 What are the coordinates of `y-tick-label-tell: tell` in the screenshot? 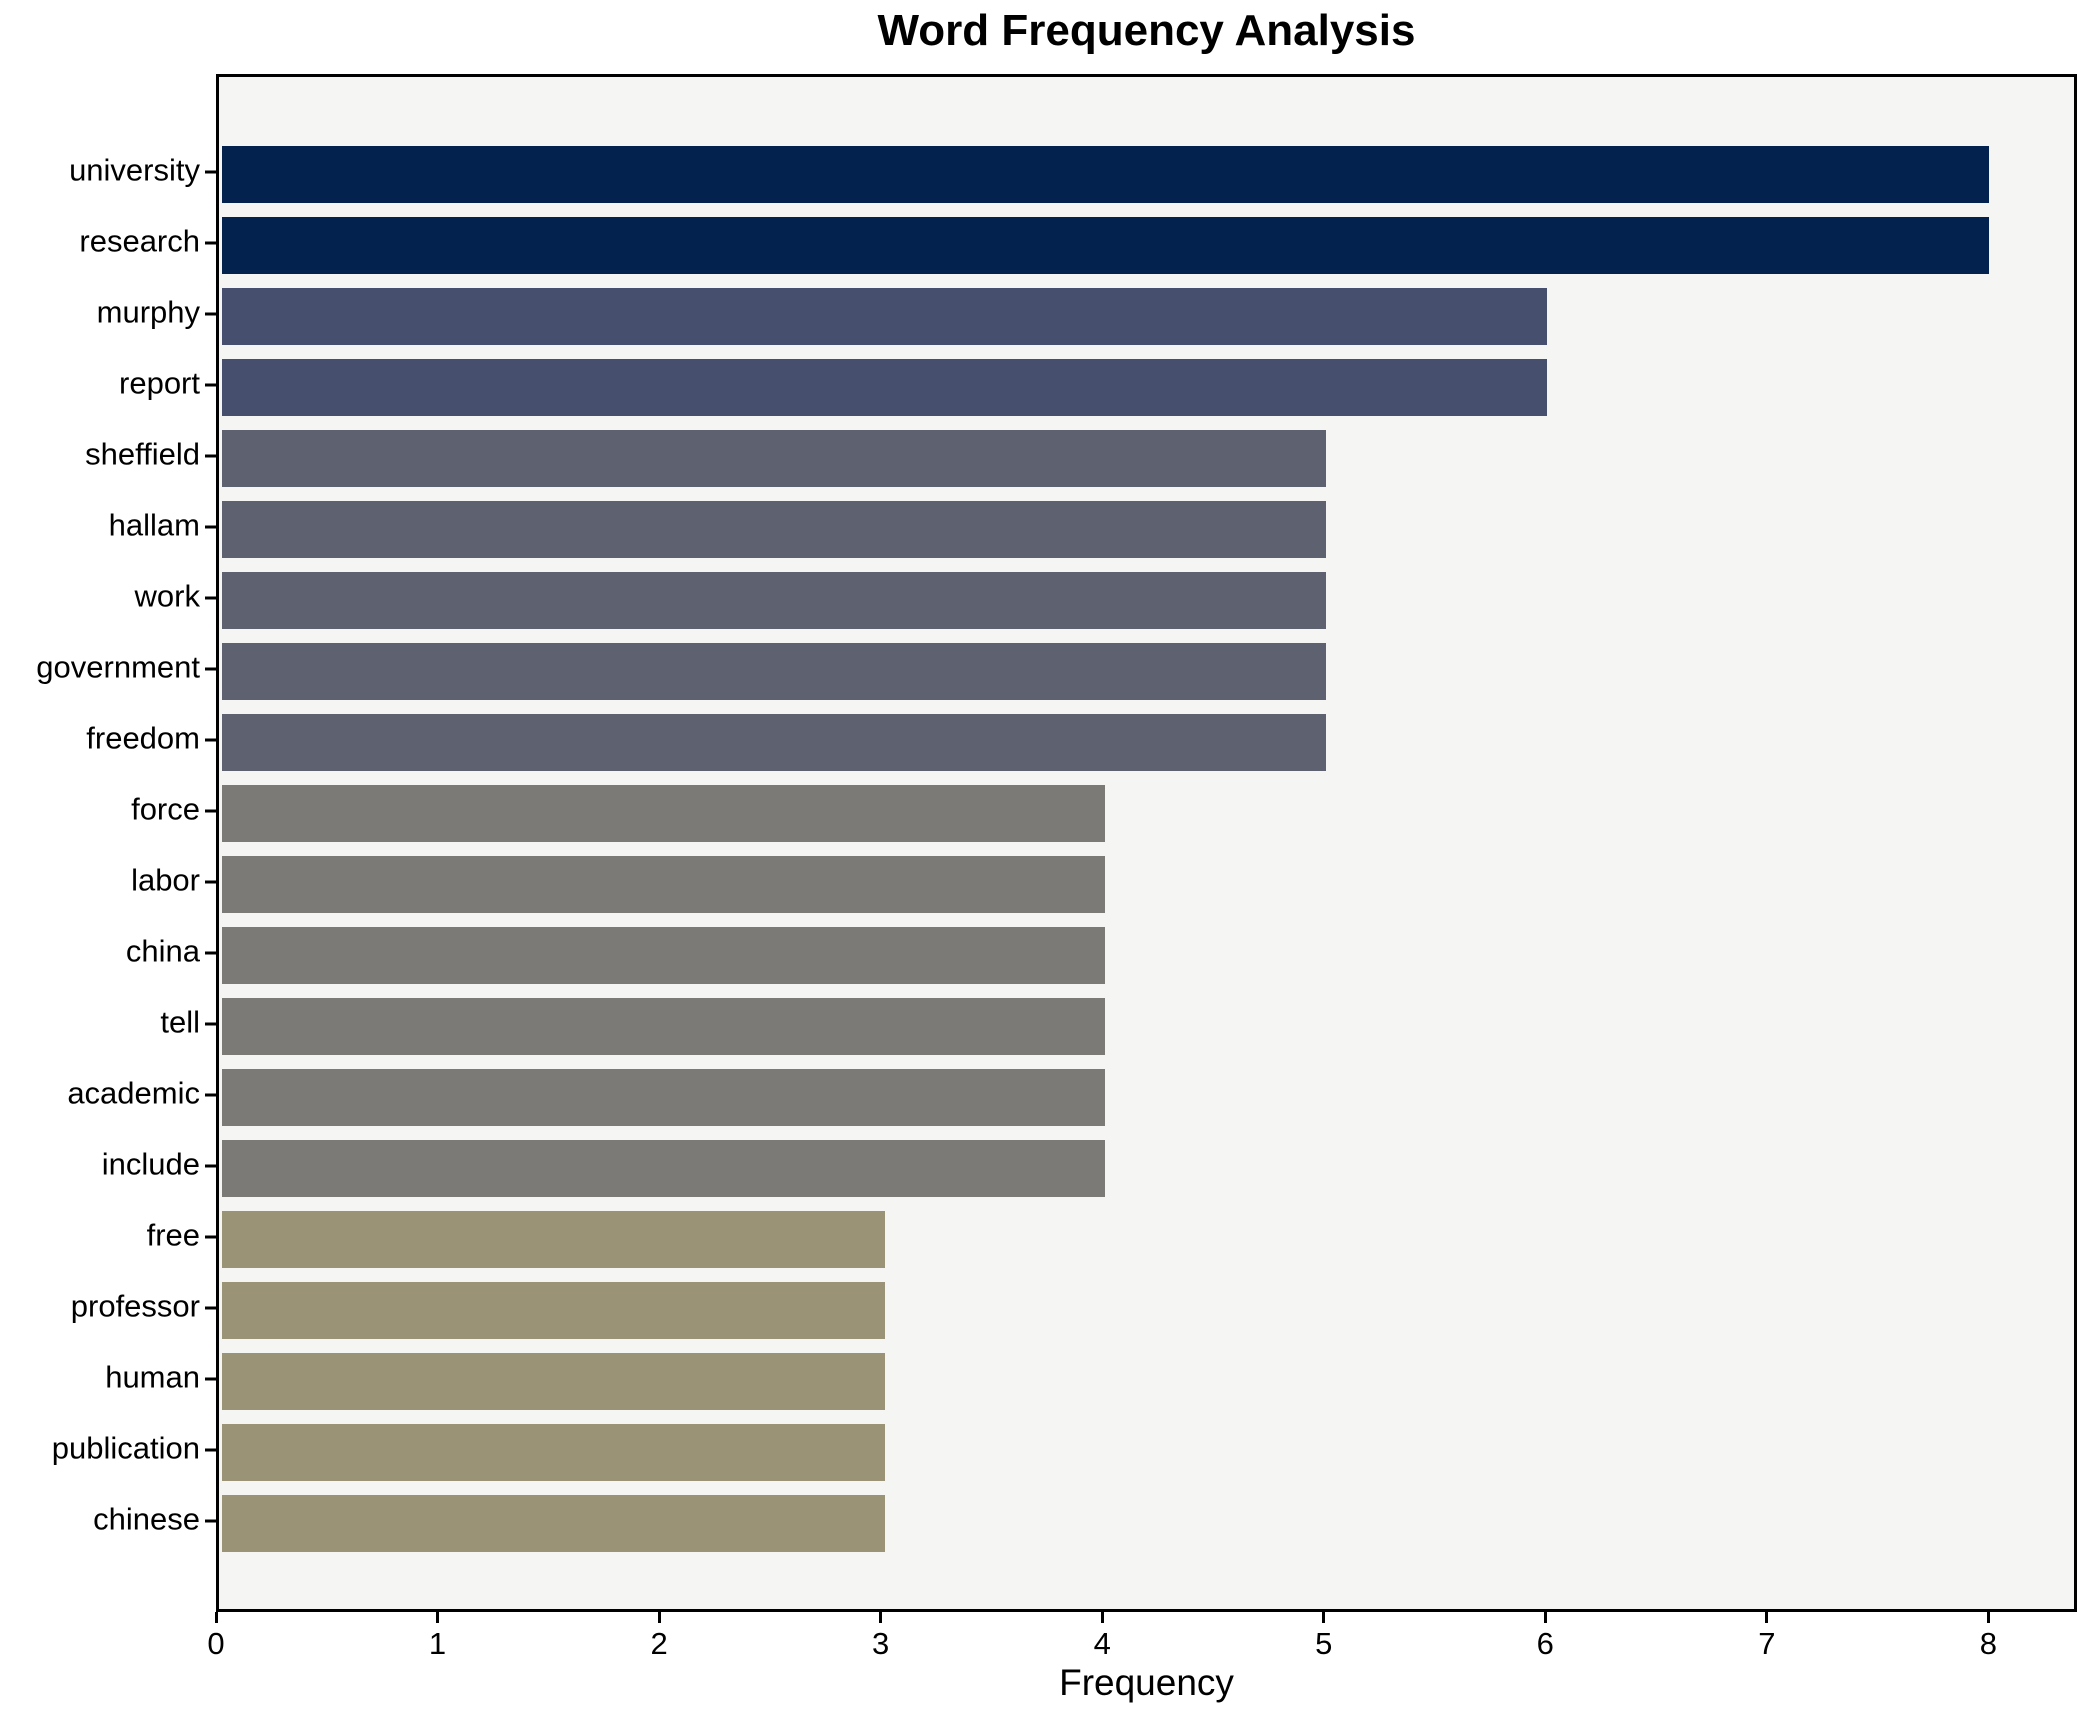 It's located at (180, 1022).